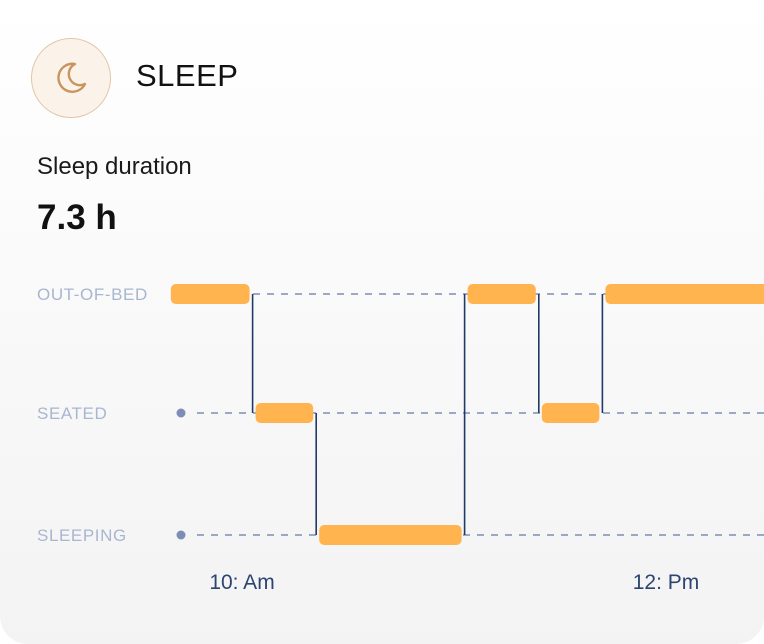 The image size is (764, 644). I want to click on x-tick-label: 12: Pm, so click(666, 582).